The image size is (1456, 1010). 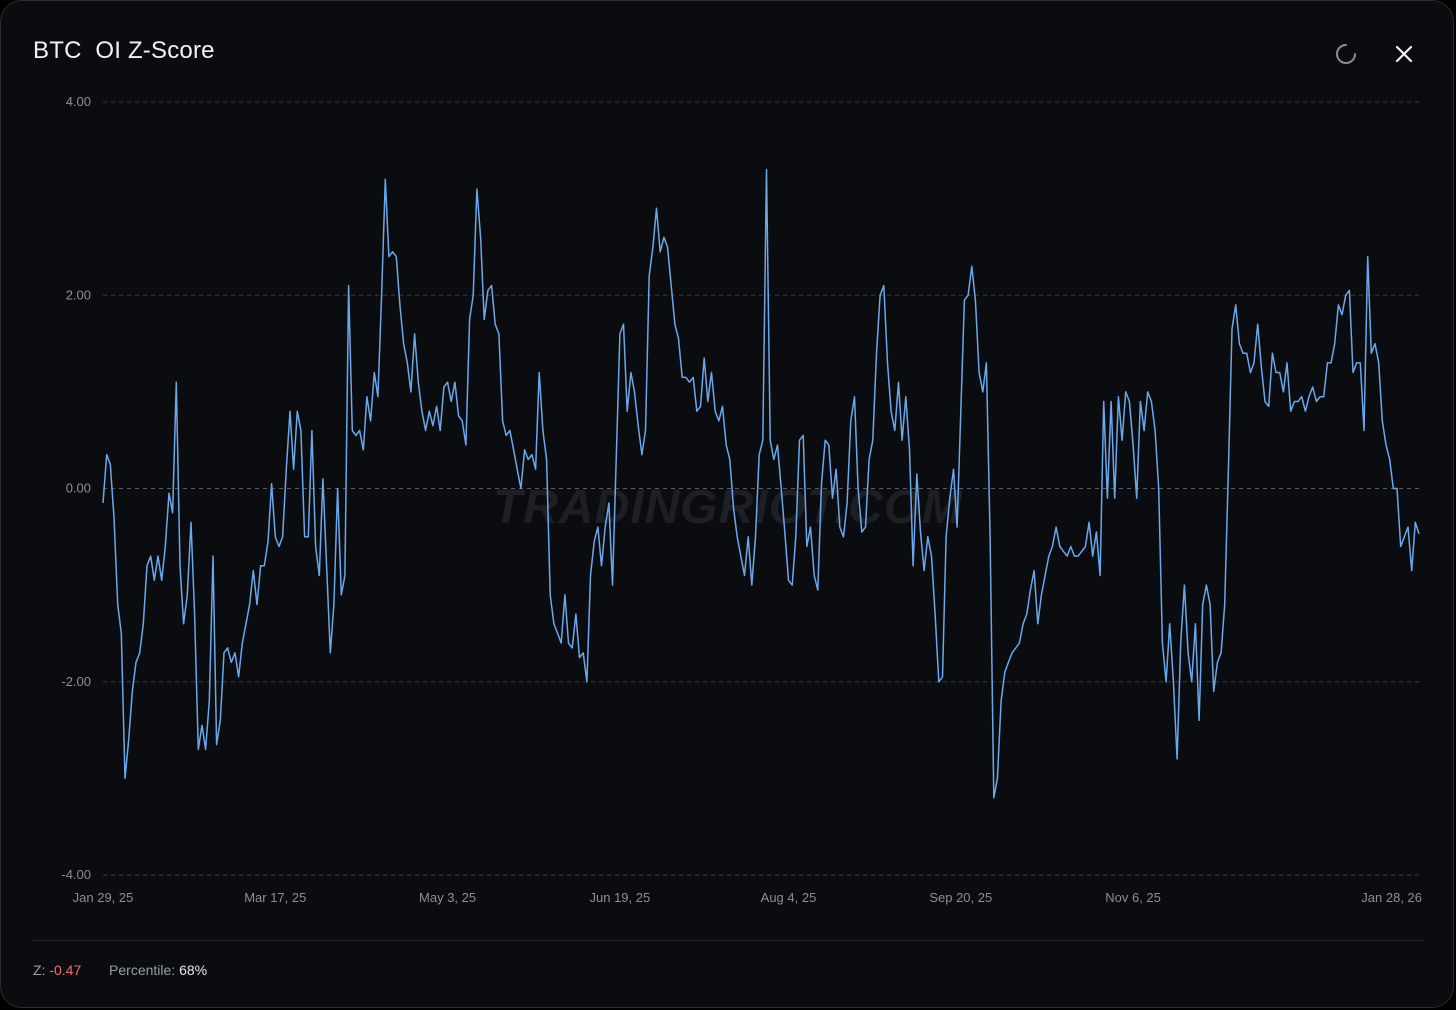 What do you see at coordinates (789, 897) in the screenshot?
I see `x-tick-label: Aug 4, 25` at bounding box center [789, 897].